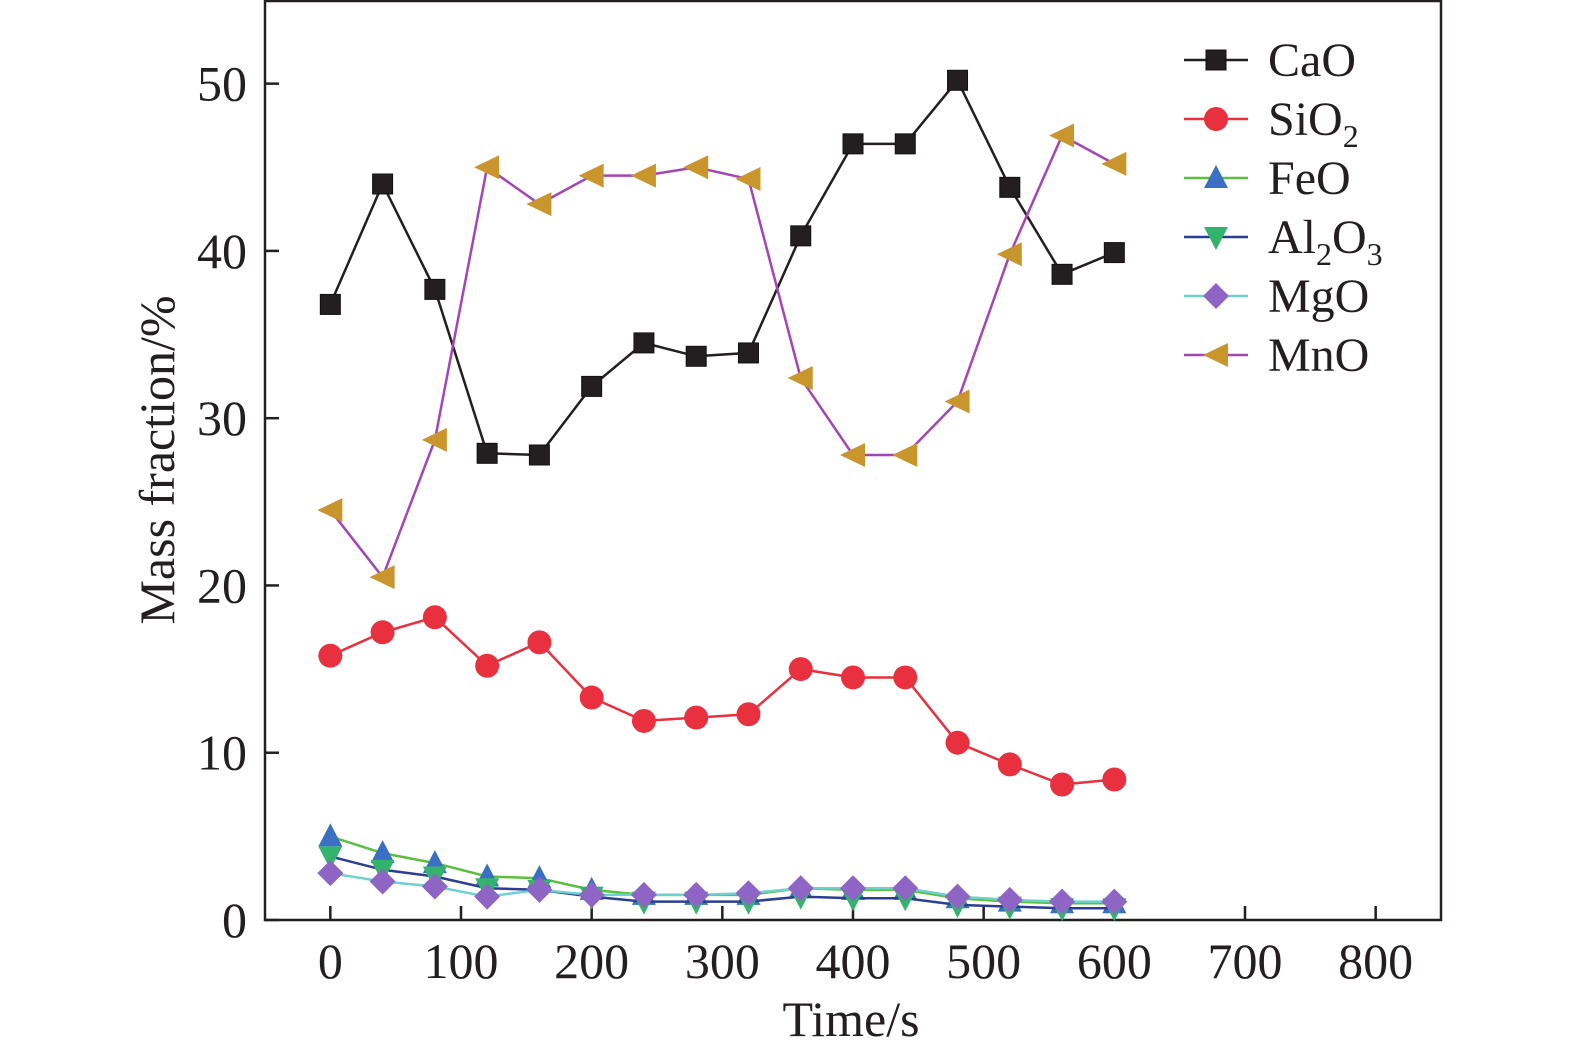 The image size is (1575, 1059). What do you see at coordinates (853, 961) in the screenshot?
I see `x-tick-label: 400` at bounding box center [853, 961].